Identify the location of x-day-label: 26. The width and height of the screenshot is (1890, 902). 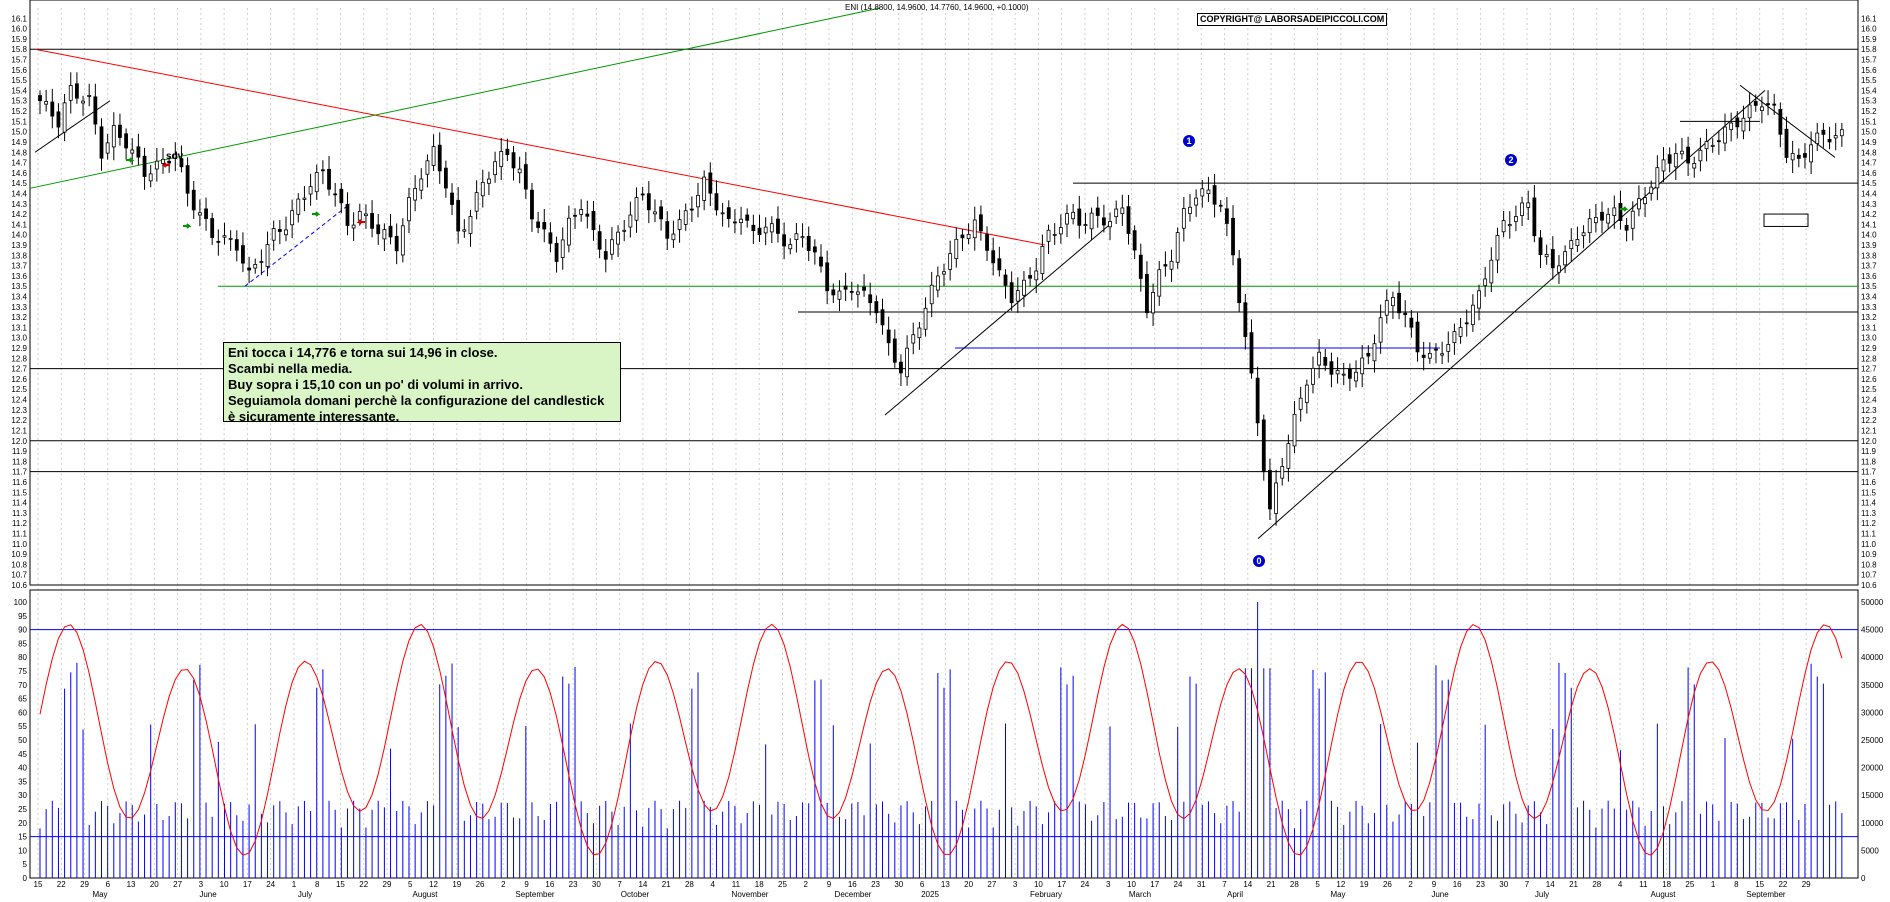
(480, 884).